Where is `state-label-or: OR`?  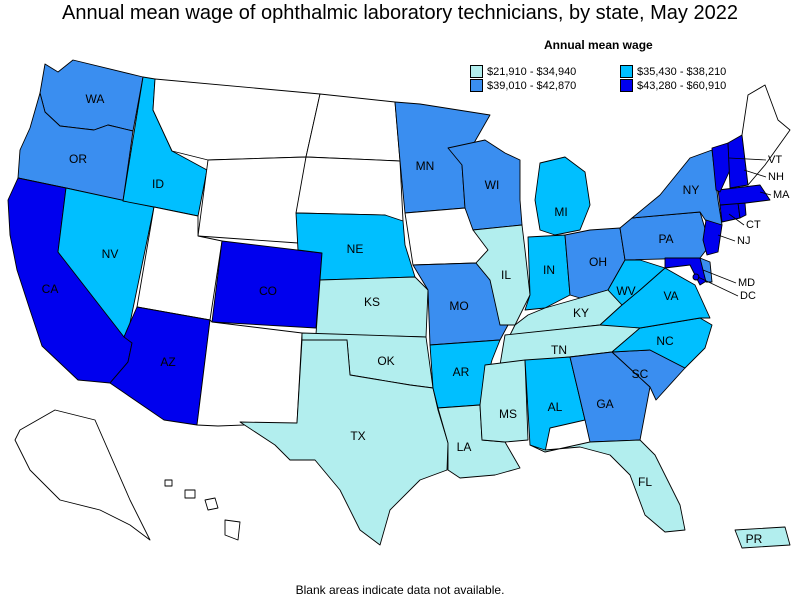 state-label-or: OR is located at coordinates (78, 159).